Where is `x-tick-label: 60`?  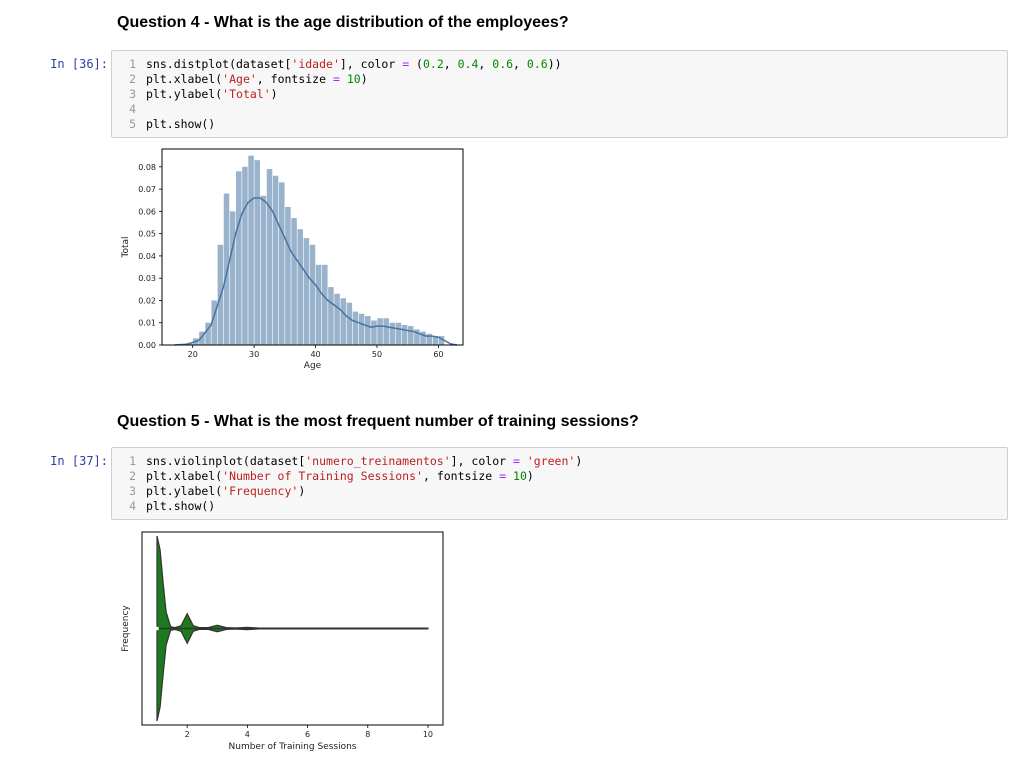 x-tick-label: 60 is located at coordinates (438, 354).